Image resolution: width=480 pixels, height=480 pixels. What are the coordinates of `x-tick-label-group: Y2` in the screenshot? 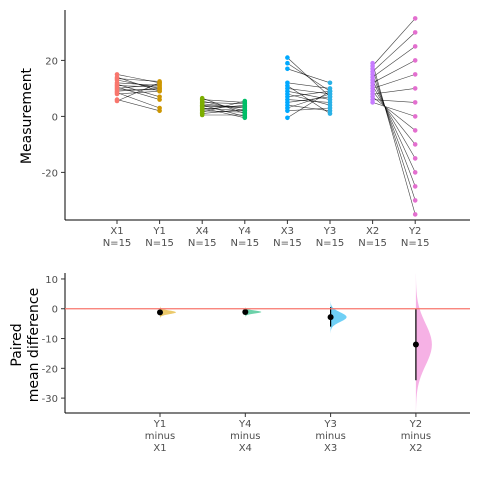 It's located at (414, 231).